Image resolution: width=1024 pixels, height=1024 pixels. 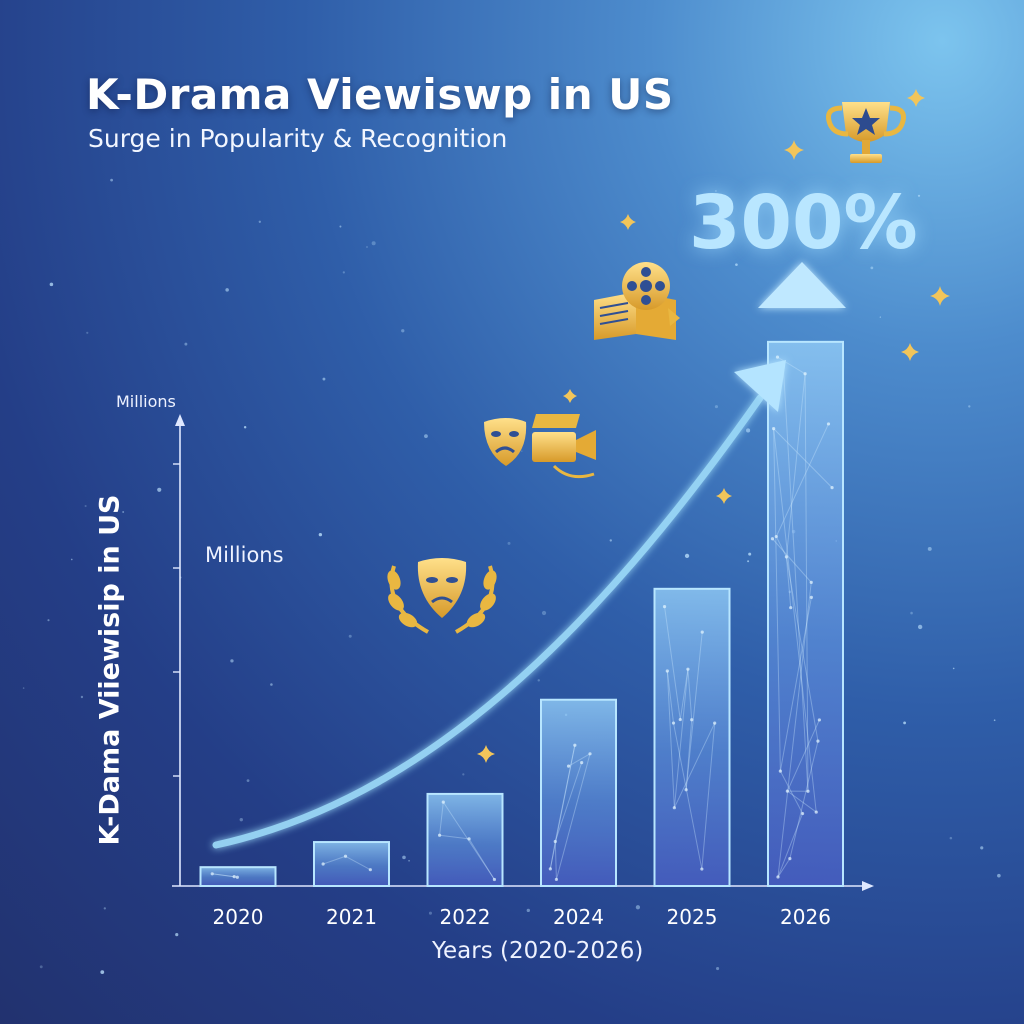 What do you see at coordinates (110, 670) in the screenshot?
I see `y-axis-title: K-Dama Viiewisip in US` at bounding box center [110, 670].